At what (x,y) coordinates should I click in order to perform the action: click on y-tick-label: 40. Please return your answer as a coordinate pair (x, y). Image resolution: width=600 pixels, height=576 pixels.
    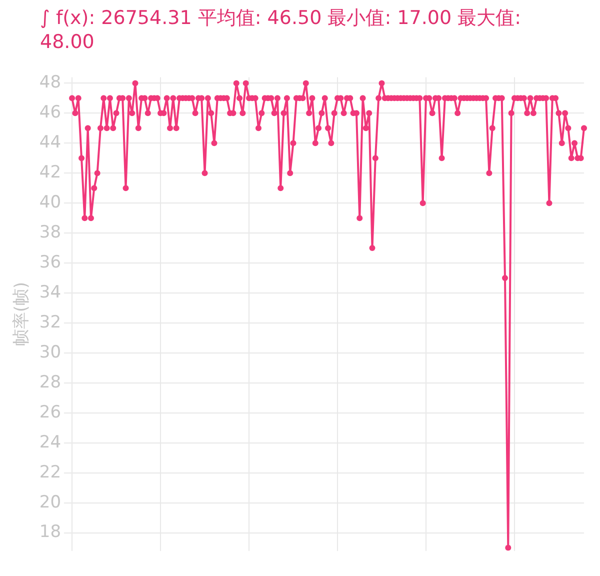
    Looking at the image, I should click on (50, 202).